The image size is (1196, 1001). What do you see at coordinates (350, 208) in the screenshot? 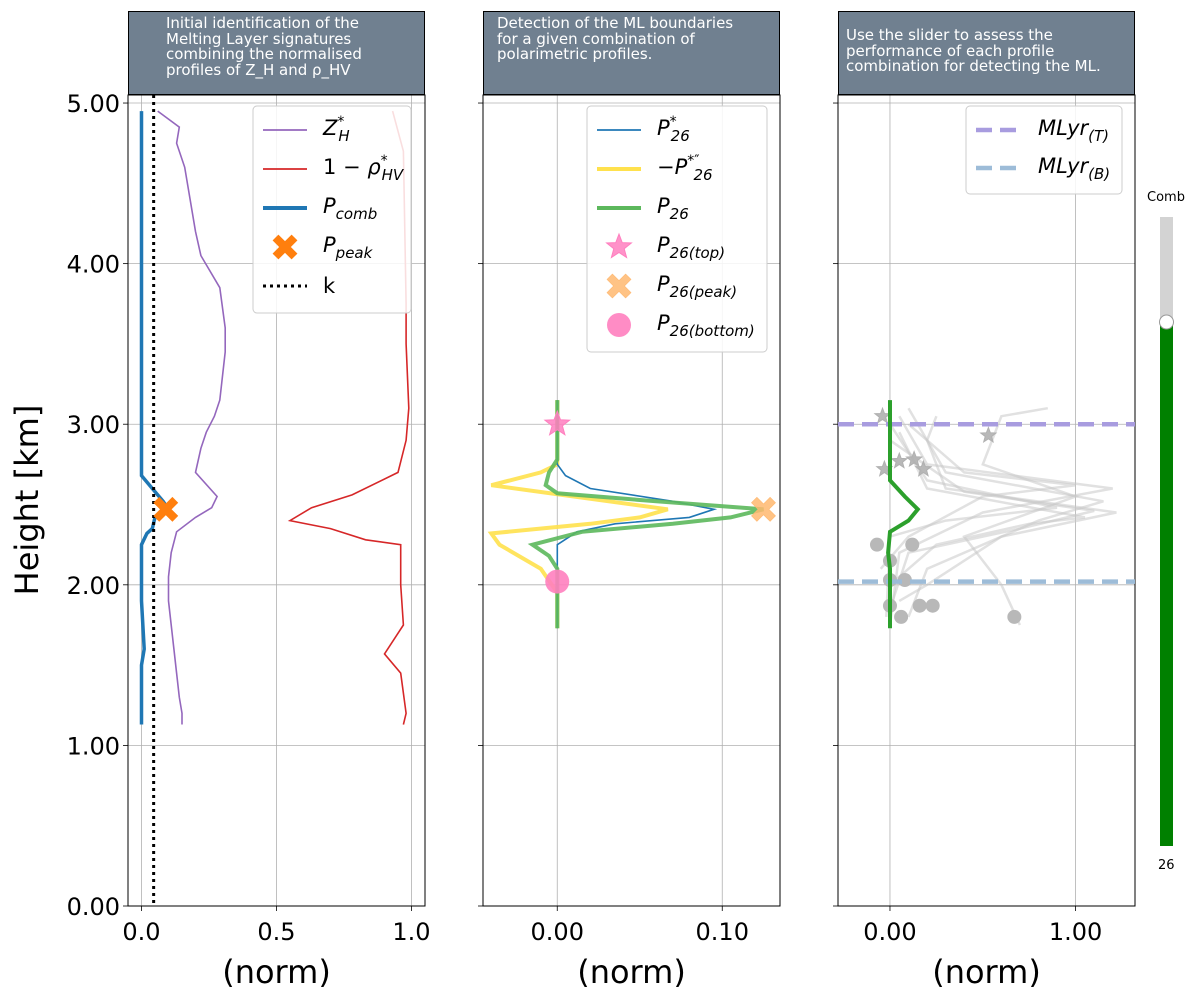
I see `legend-label: Pcomb` at bounding box center [350, 208].